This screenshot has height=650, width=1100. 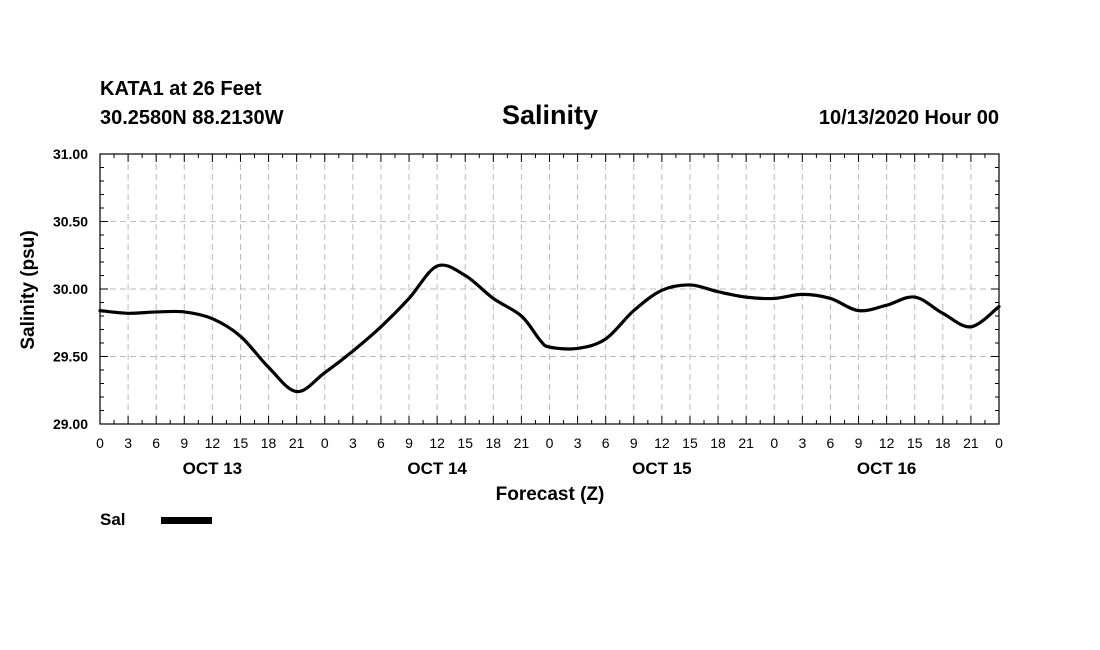 What do you see at coordinates (192, 118) in the screenshot?
I see `coordinates-label: 30.2580N 88.2130W` at bounding box center [192, 118].